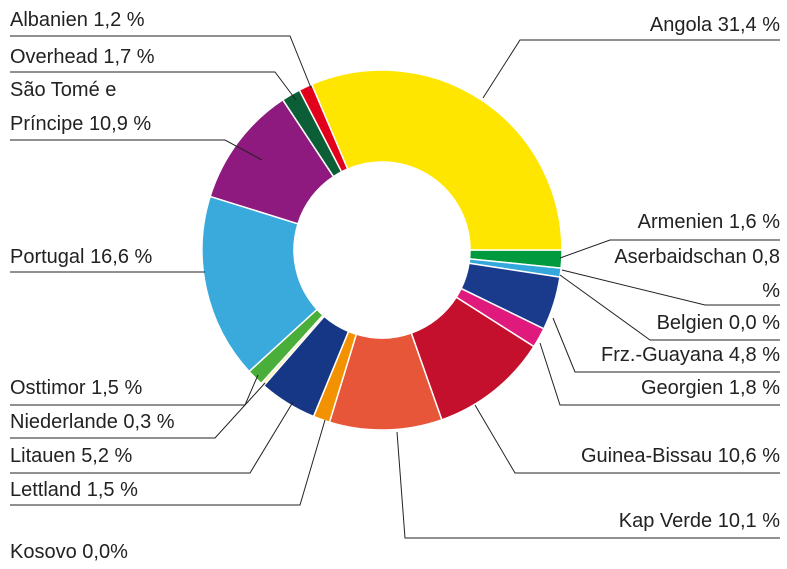 This screenshot has width=787, height=569. Describe the element at coordinates (682, 388) in the screenshot. I see `category-name: Georgien` at that location.